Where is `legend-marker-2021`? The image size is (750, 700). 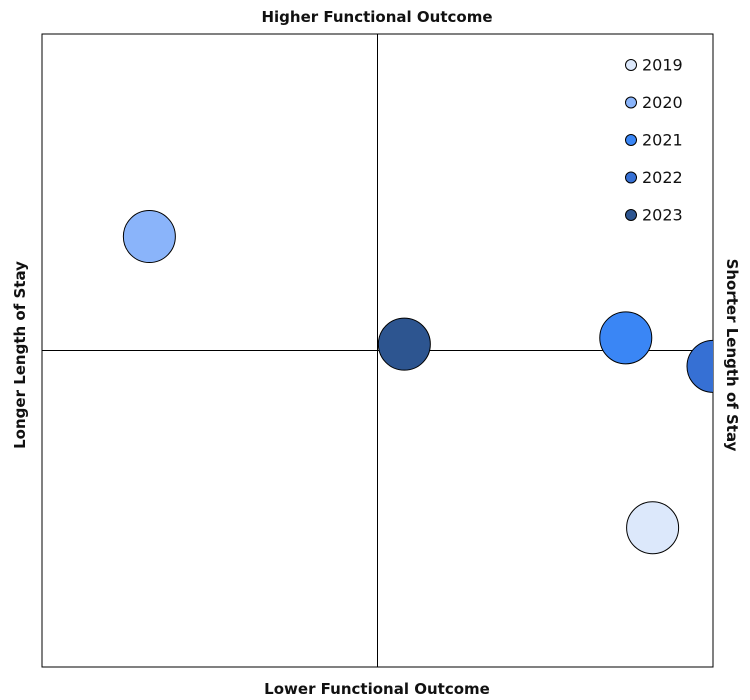 legend-marker-2021 is located at coordinates (631, 140).